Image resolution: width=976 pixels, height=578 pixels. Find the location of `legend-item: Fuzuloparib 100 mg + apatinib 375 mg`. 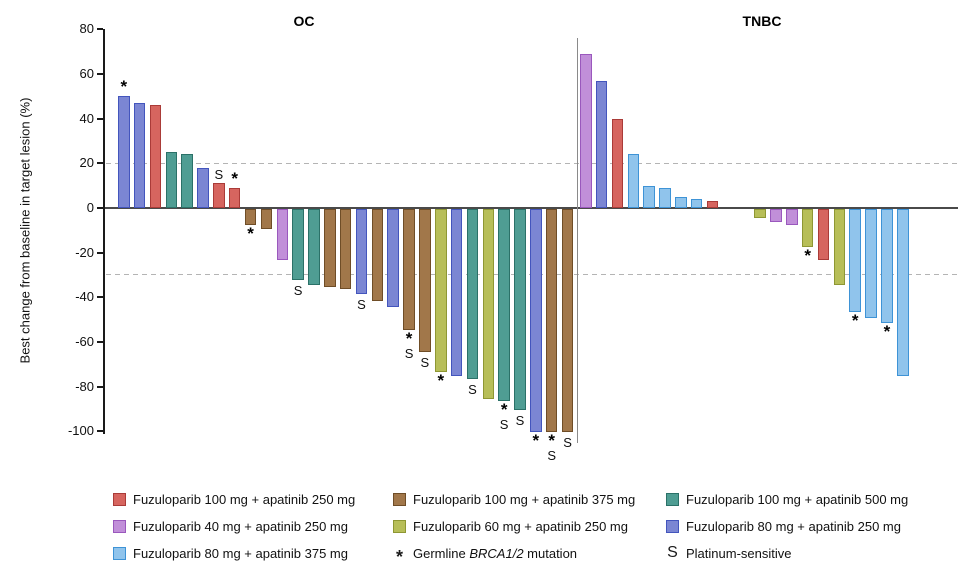

legend-item: Fuzuloparib 100 mg + apatinib 375 mg is located at coordinates (514, 499).